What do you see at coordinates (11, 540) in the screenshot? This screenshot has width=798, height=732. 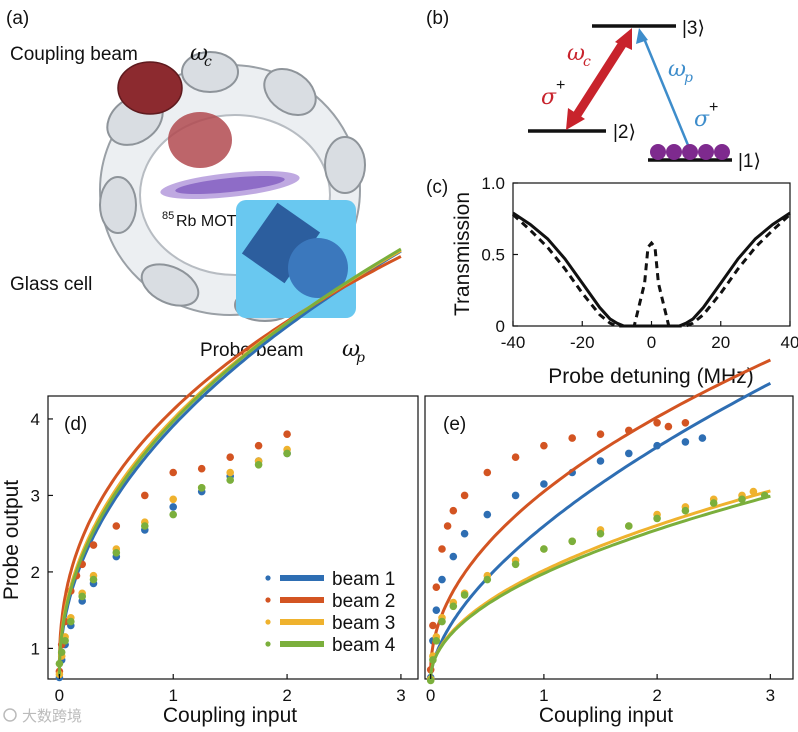 I see `panel-d-ylabel: Probe output` at bounding box center [11, 540].